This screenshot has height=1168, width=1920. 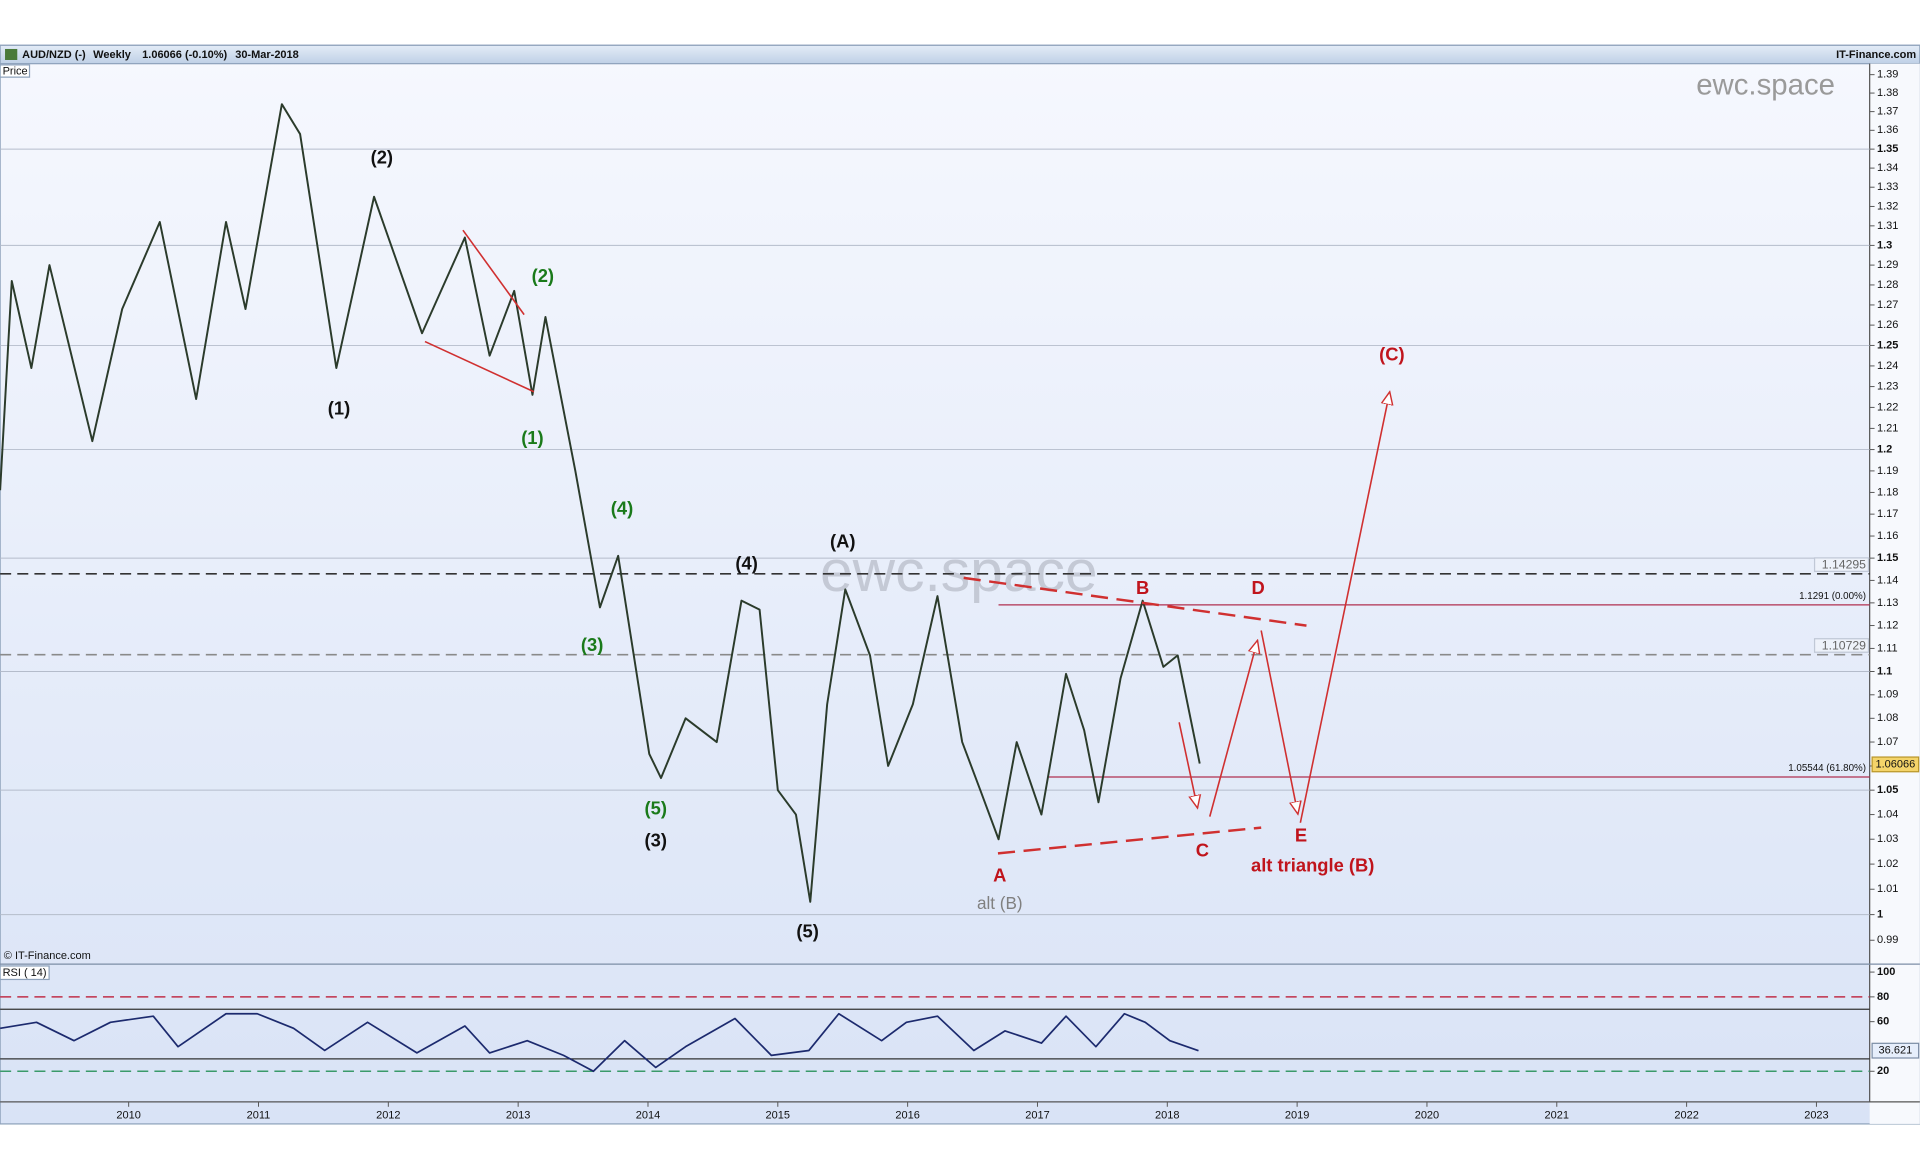 I want to click on wave-label: E, so click(x=1301, y=835).